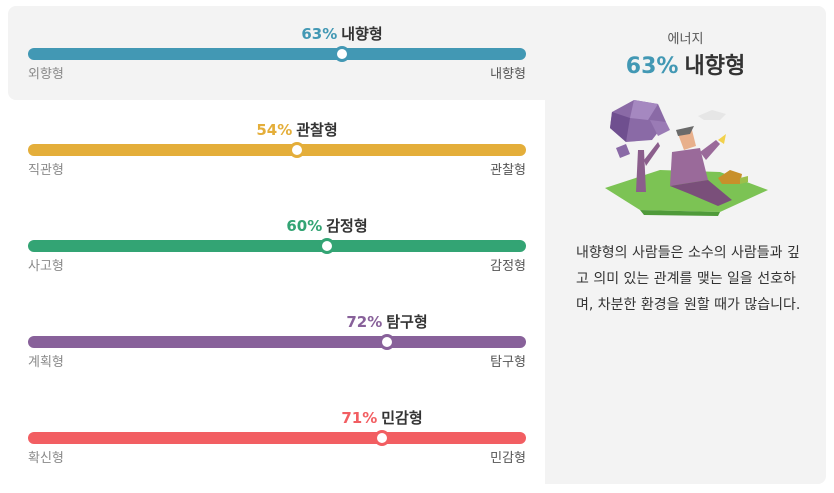 This screenshot has width=834, height=493. What do you see at coordinates (712, 115) in the screenshot?
I see `cloud-icon` at bounding box center [712, 115].